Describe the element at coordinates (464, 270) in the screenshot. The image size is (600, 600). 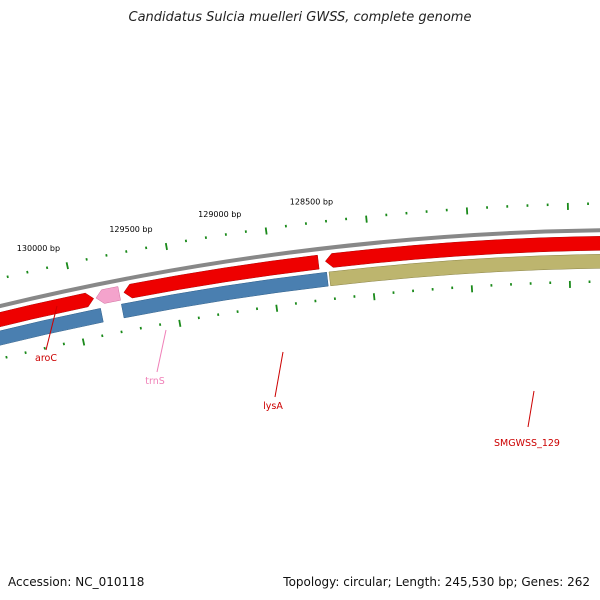
I see `SMGWSS_129-feature` at that location.